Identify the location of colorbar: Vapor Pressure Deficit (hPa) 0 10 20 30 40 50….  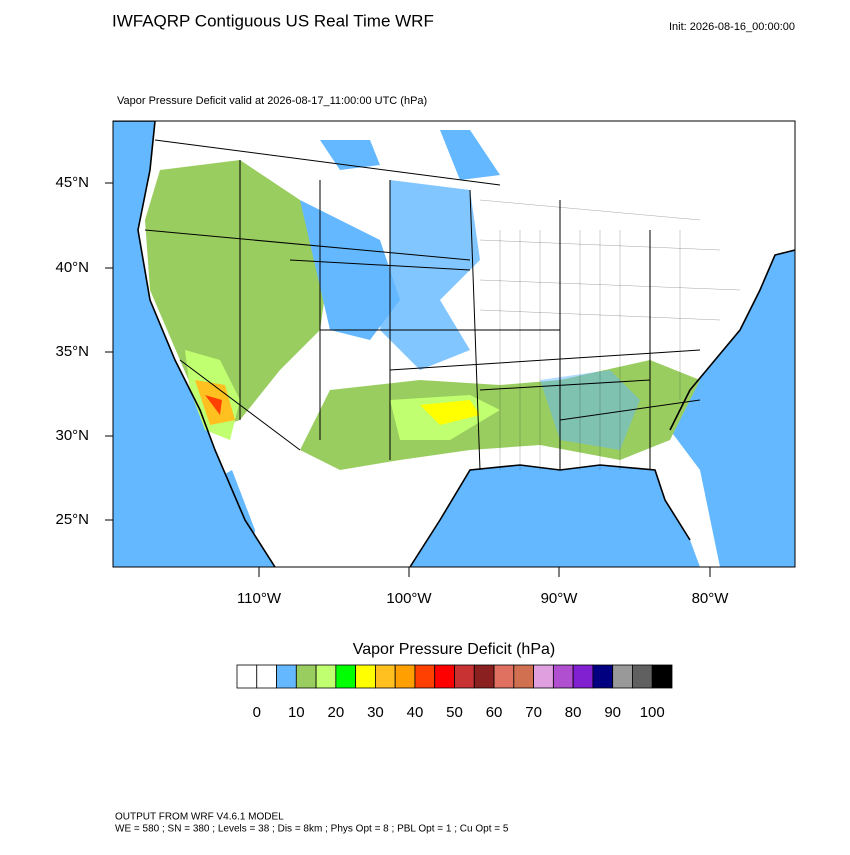
(454, 681).